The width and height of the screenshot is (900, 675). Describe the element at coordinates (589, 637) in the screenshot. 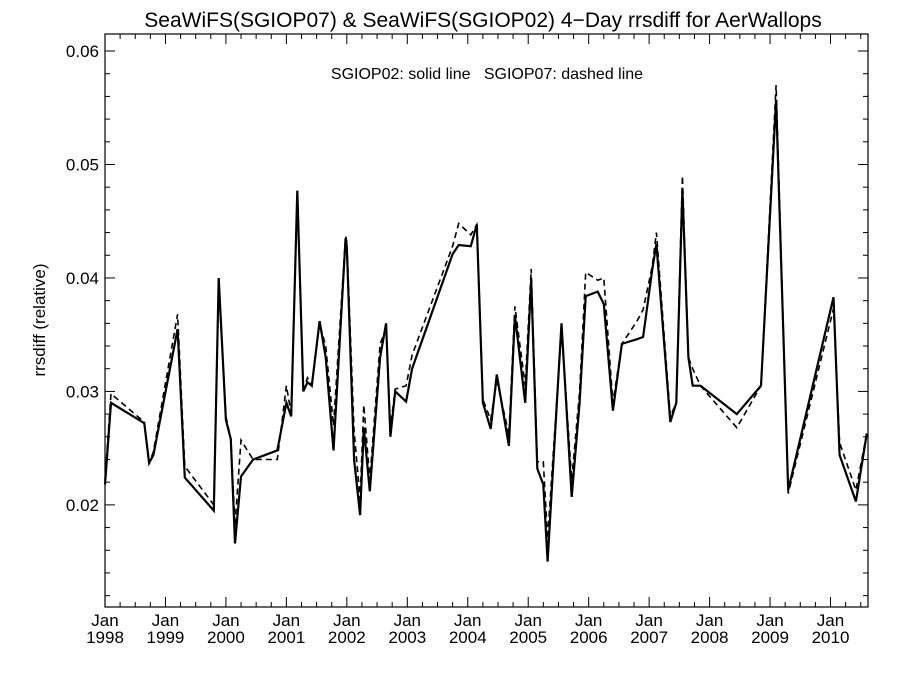

I see `x-tick-year: 2006` at that location.